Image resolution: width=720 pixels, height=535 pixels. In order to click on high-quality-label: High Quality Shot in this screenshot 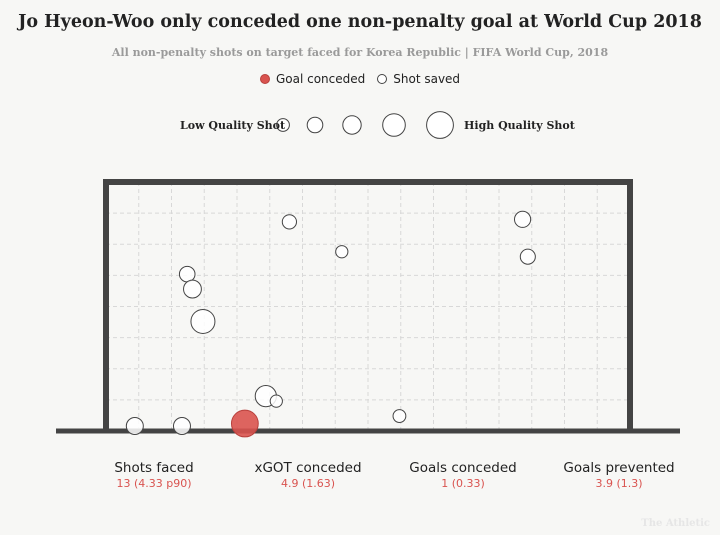, I will do `click(519, 125)`.